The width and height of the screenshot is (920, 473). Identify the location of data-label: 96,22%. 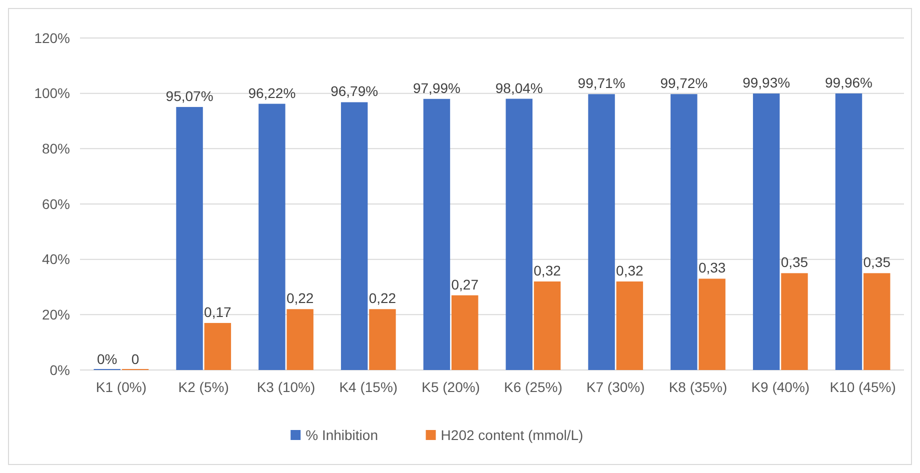
(272, 92).